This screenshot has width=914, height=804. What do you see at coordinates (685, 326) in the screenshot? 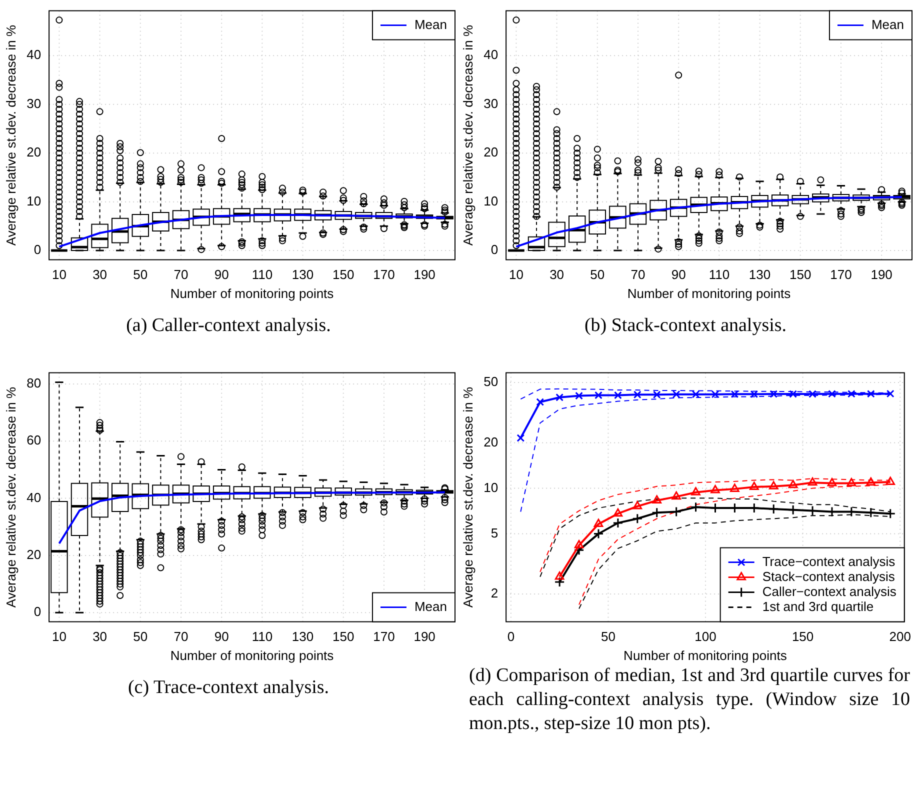
I see `text: (b) Stack-context analysis.` at bounding box center [685, 326].